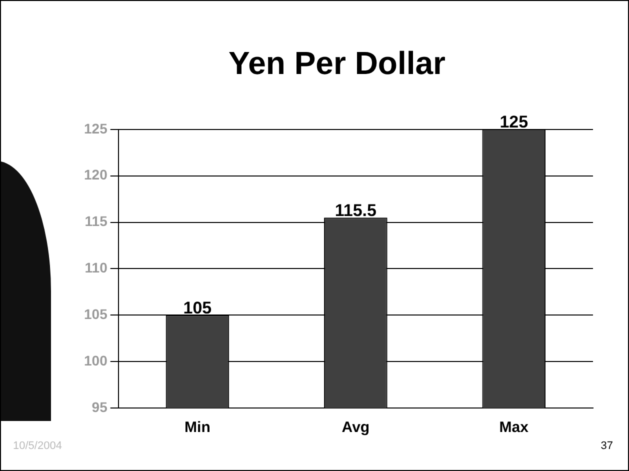 The image size is (629, 471). I want to click on y-tick-label: 125, so click(96, 128).